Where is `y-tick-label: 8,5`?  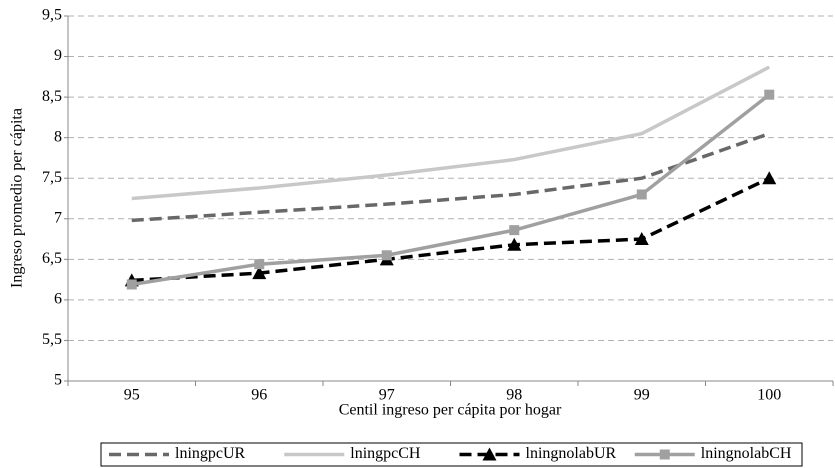
y-tick-label: 8,5 is located at coordinates (52, 96).